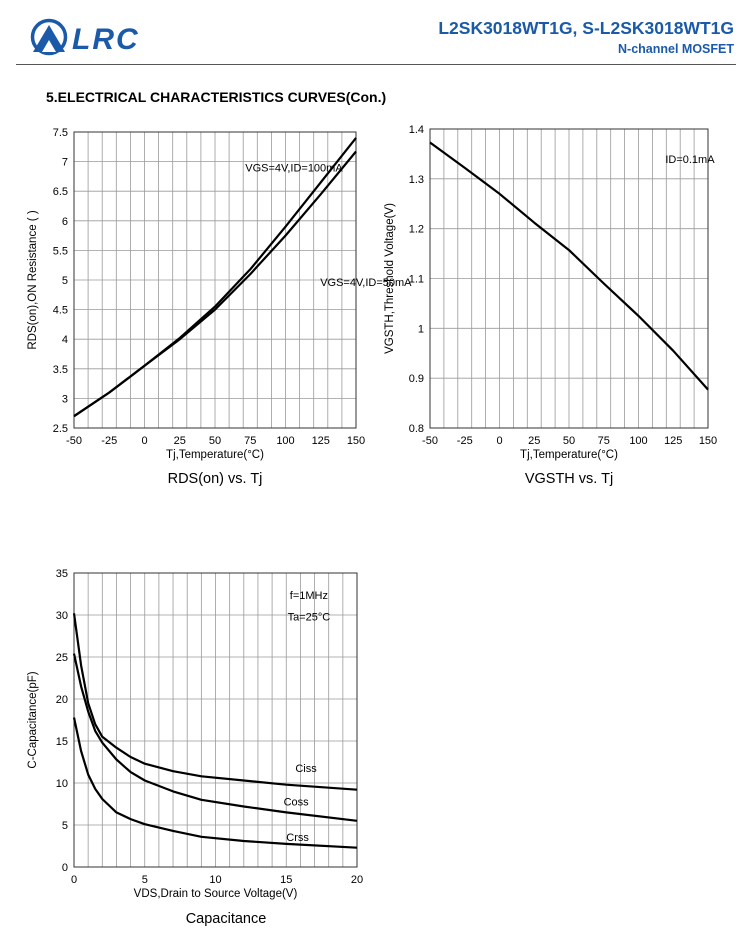  What do you see at coordinates (421, 329) in the screenshot?
I see `vth-y-tick-label: 1` at bounding box center [421, 329].